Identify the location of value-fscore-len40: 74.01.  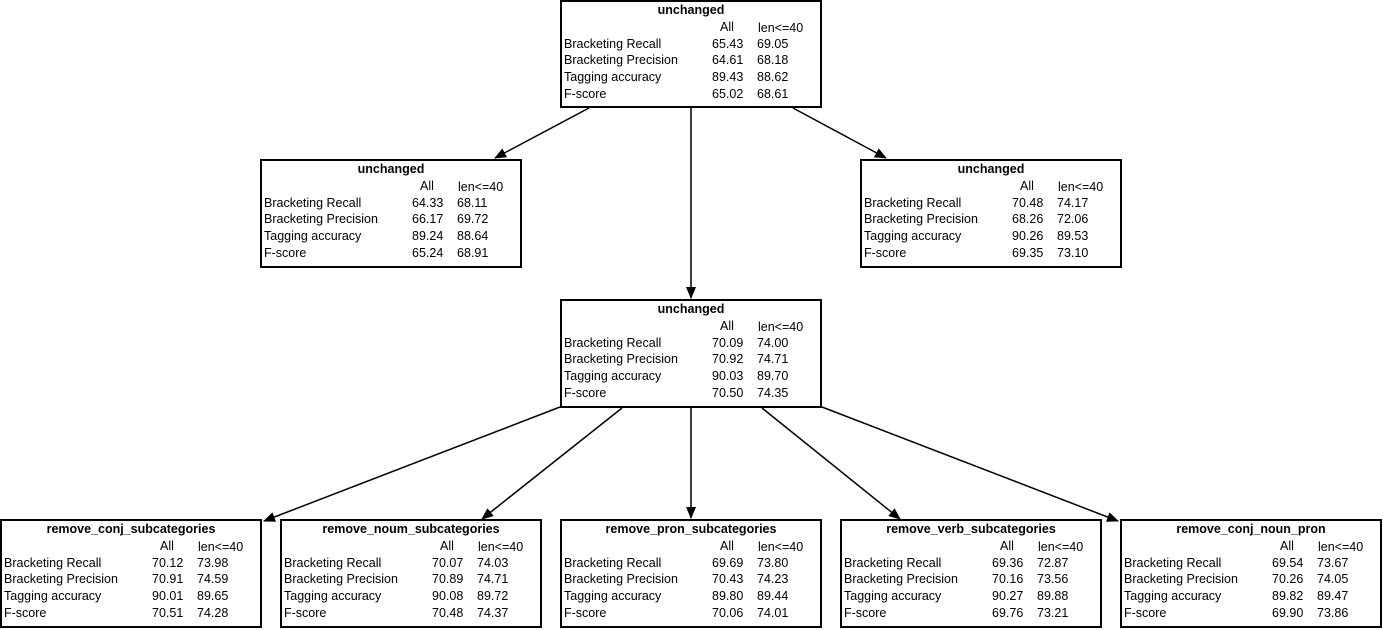
(773, 613).